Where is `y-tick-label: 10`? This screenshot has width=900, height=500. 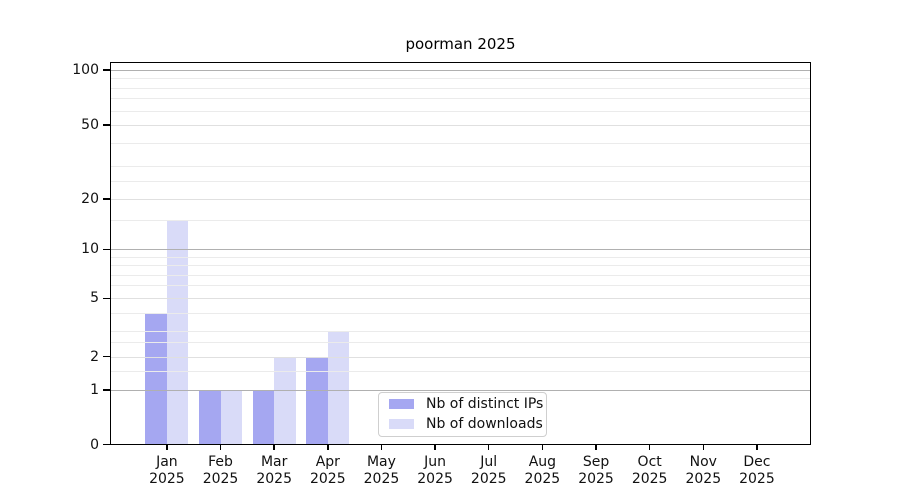
y-tick-label: 10 is located at coordinates (90, 249).